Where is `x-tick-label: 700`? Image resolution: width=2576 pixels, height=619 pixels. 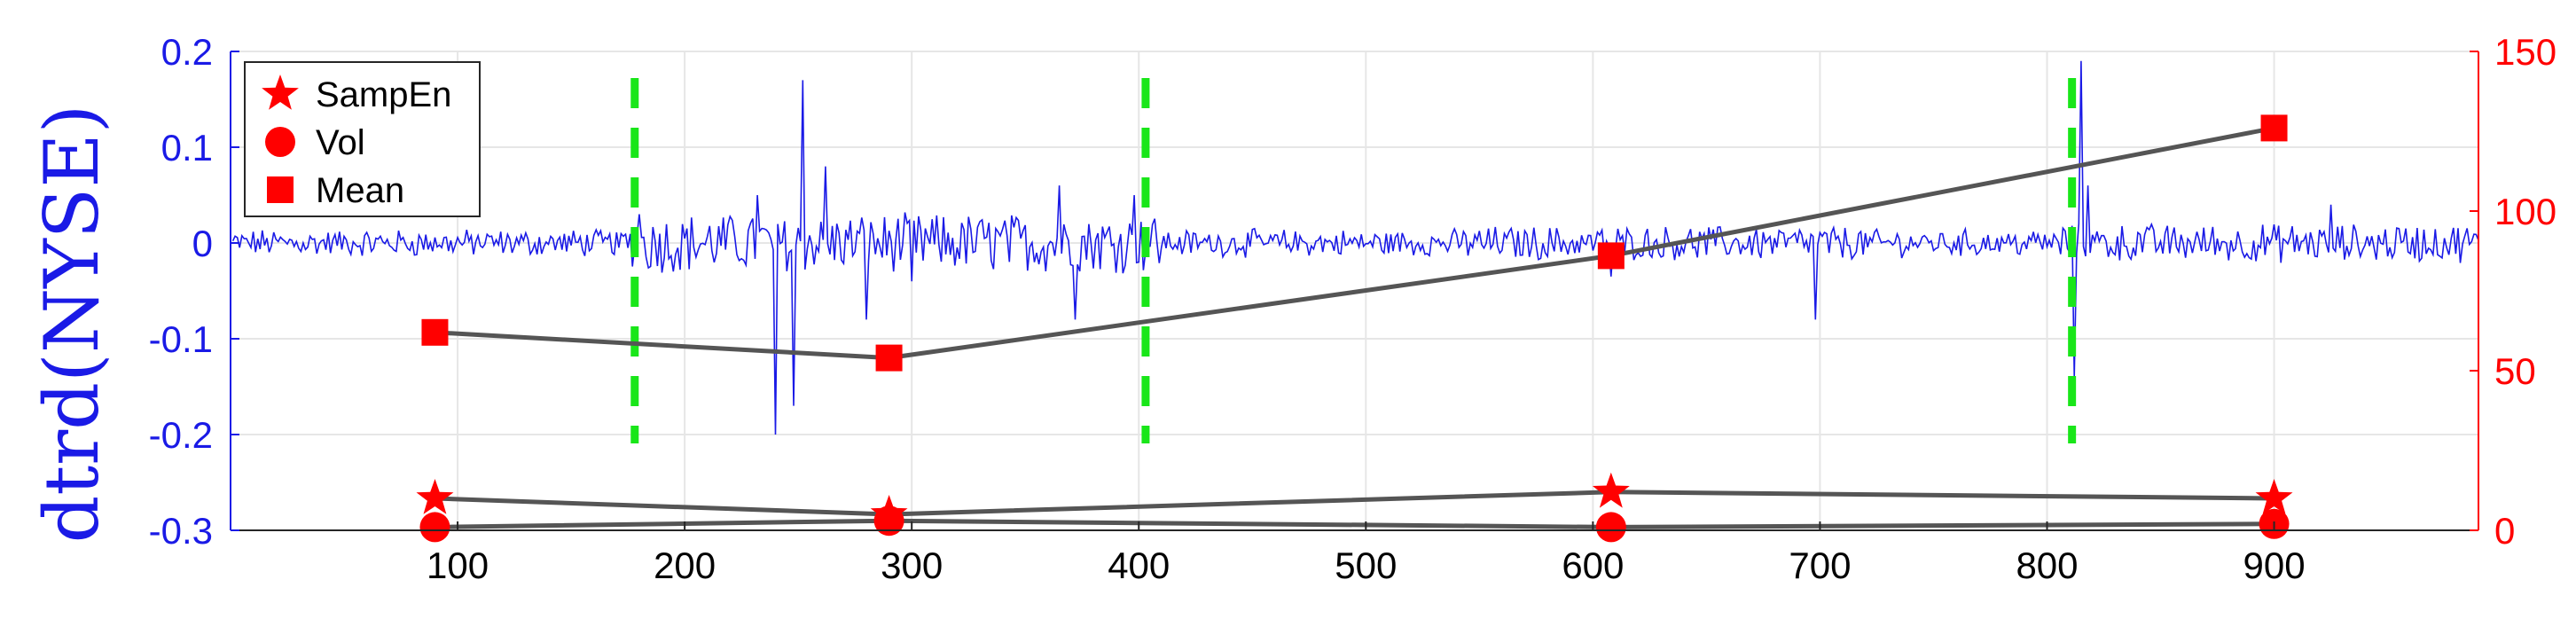 x-tick-label: 700 is located at coordinates (1820, 565).